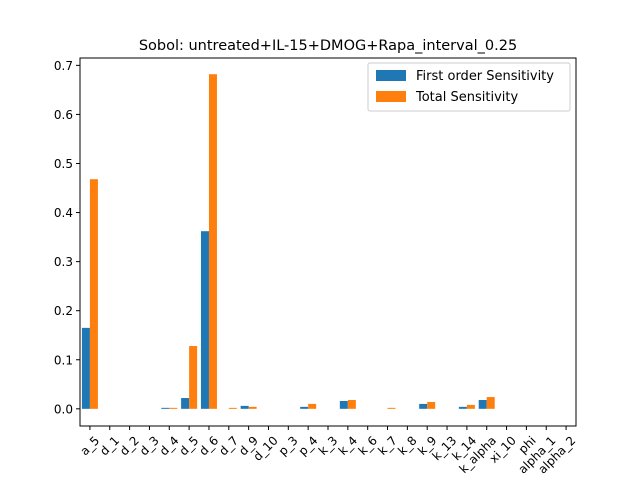 Image resolution: width=640 pixels, height=480 pixels. I want to click on legend-label-total: Total Sensitivity, so click(466, 97).